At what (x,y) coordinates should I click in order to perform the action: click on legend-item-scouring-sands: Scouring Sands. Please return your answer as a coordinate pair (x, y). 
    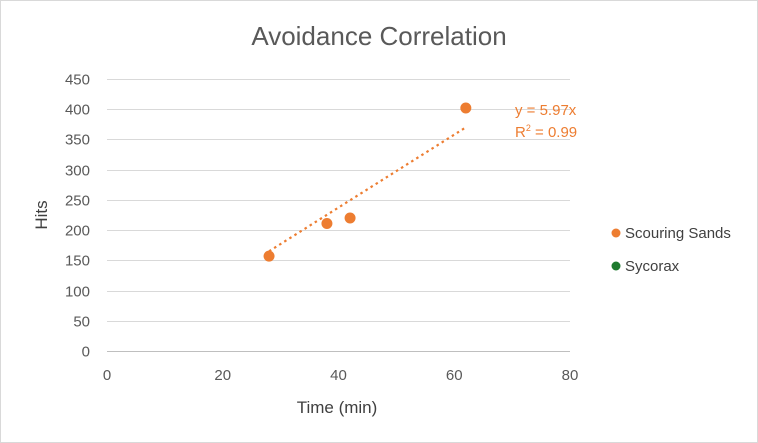
    Looking at the image, I should click on (671, 233).